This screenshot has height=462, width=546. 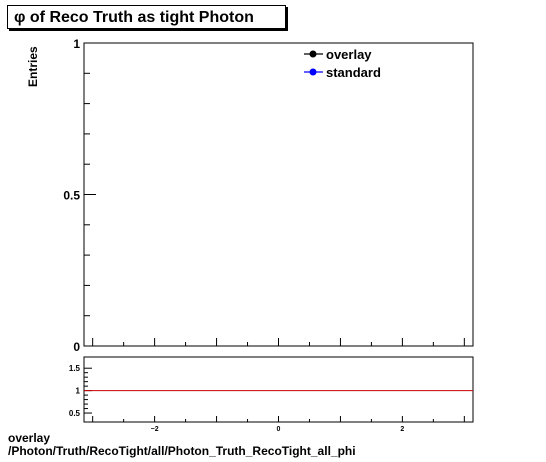 What do you see at coordinates (155, 429) in the screenshot?
I see `ratio-x-tick-label: −2` at bounding box center [155, 429].